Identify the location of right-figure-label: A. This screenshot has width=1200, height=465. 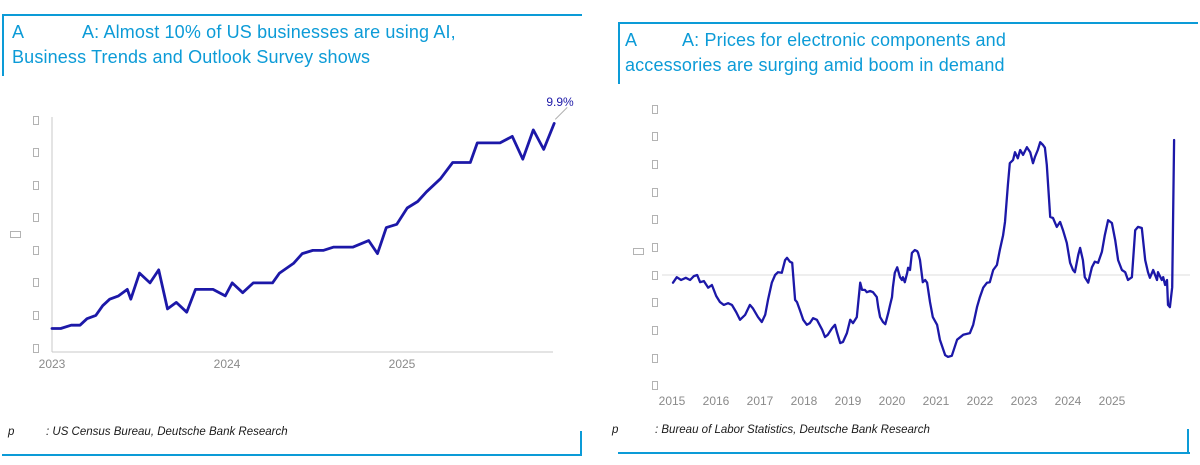
(631, 40).